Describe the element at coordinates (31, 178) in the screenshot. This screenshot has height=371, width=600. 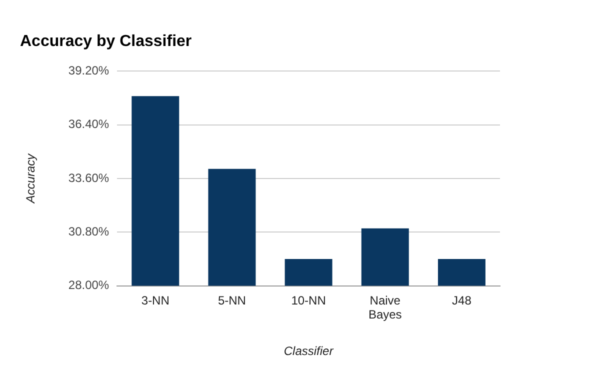
I see `y-axis-title: Accuracy` at that location.